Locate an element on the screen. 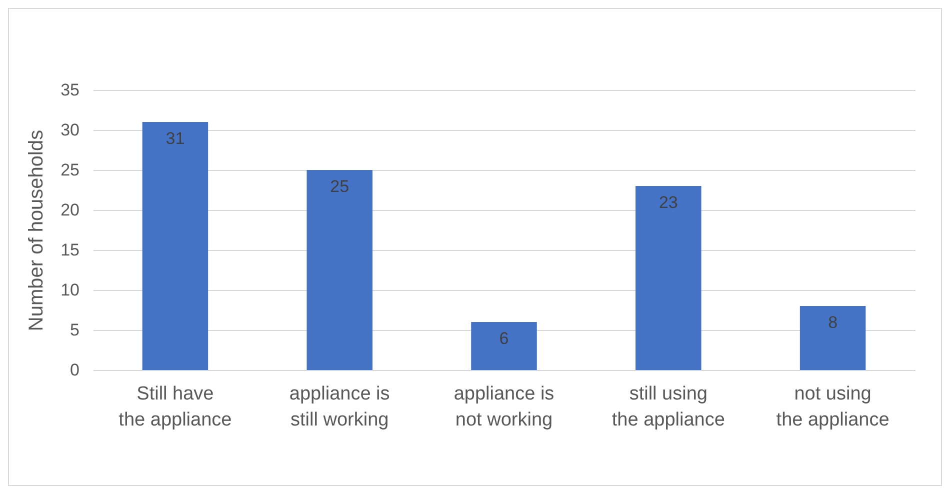  y-tick-label: 0 is located at coordinates (75, 370).